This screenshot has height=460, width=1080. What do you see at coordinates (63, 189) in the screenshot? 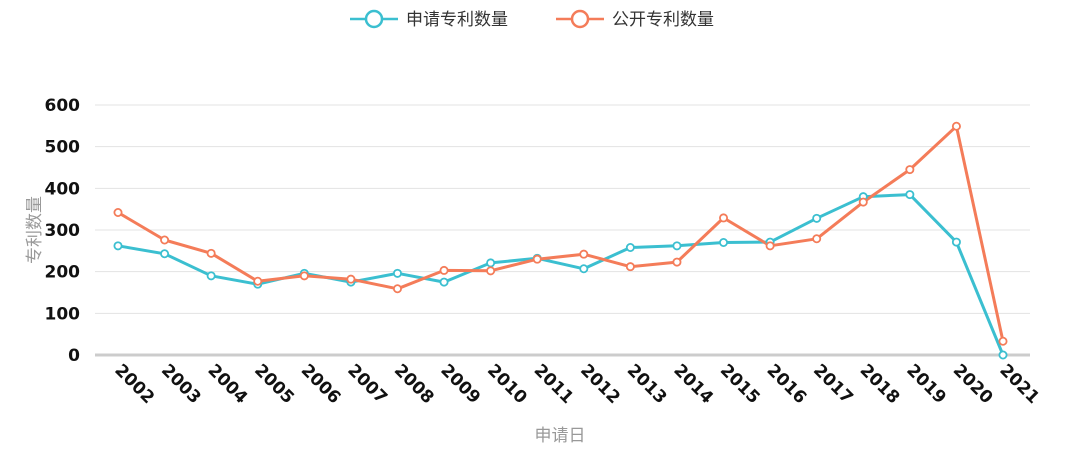
I see `y-tick-label: 400` at bounding box center [63, 189].